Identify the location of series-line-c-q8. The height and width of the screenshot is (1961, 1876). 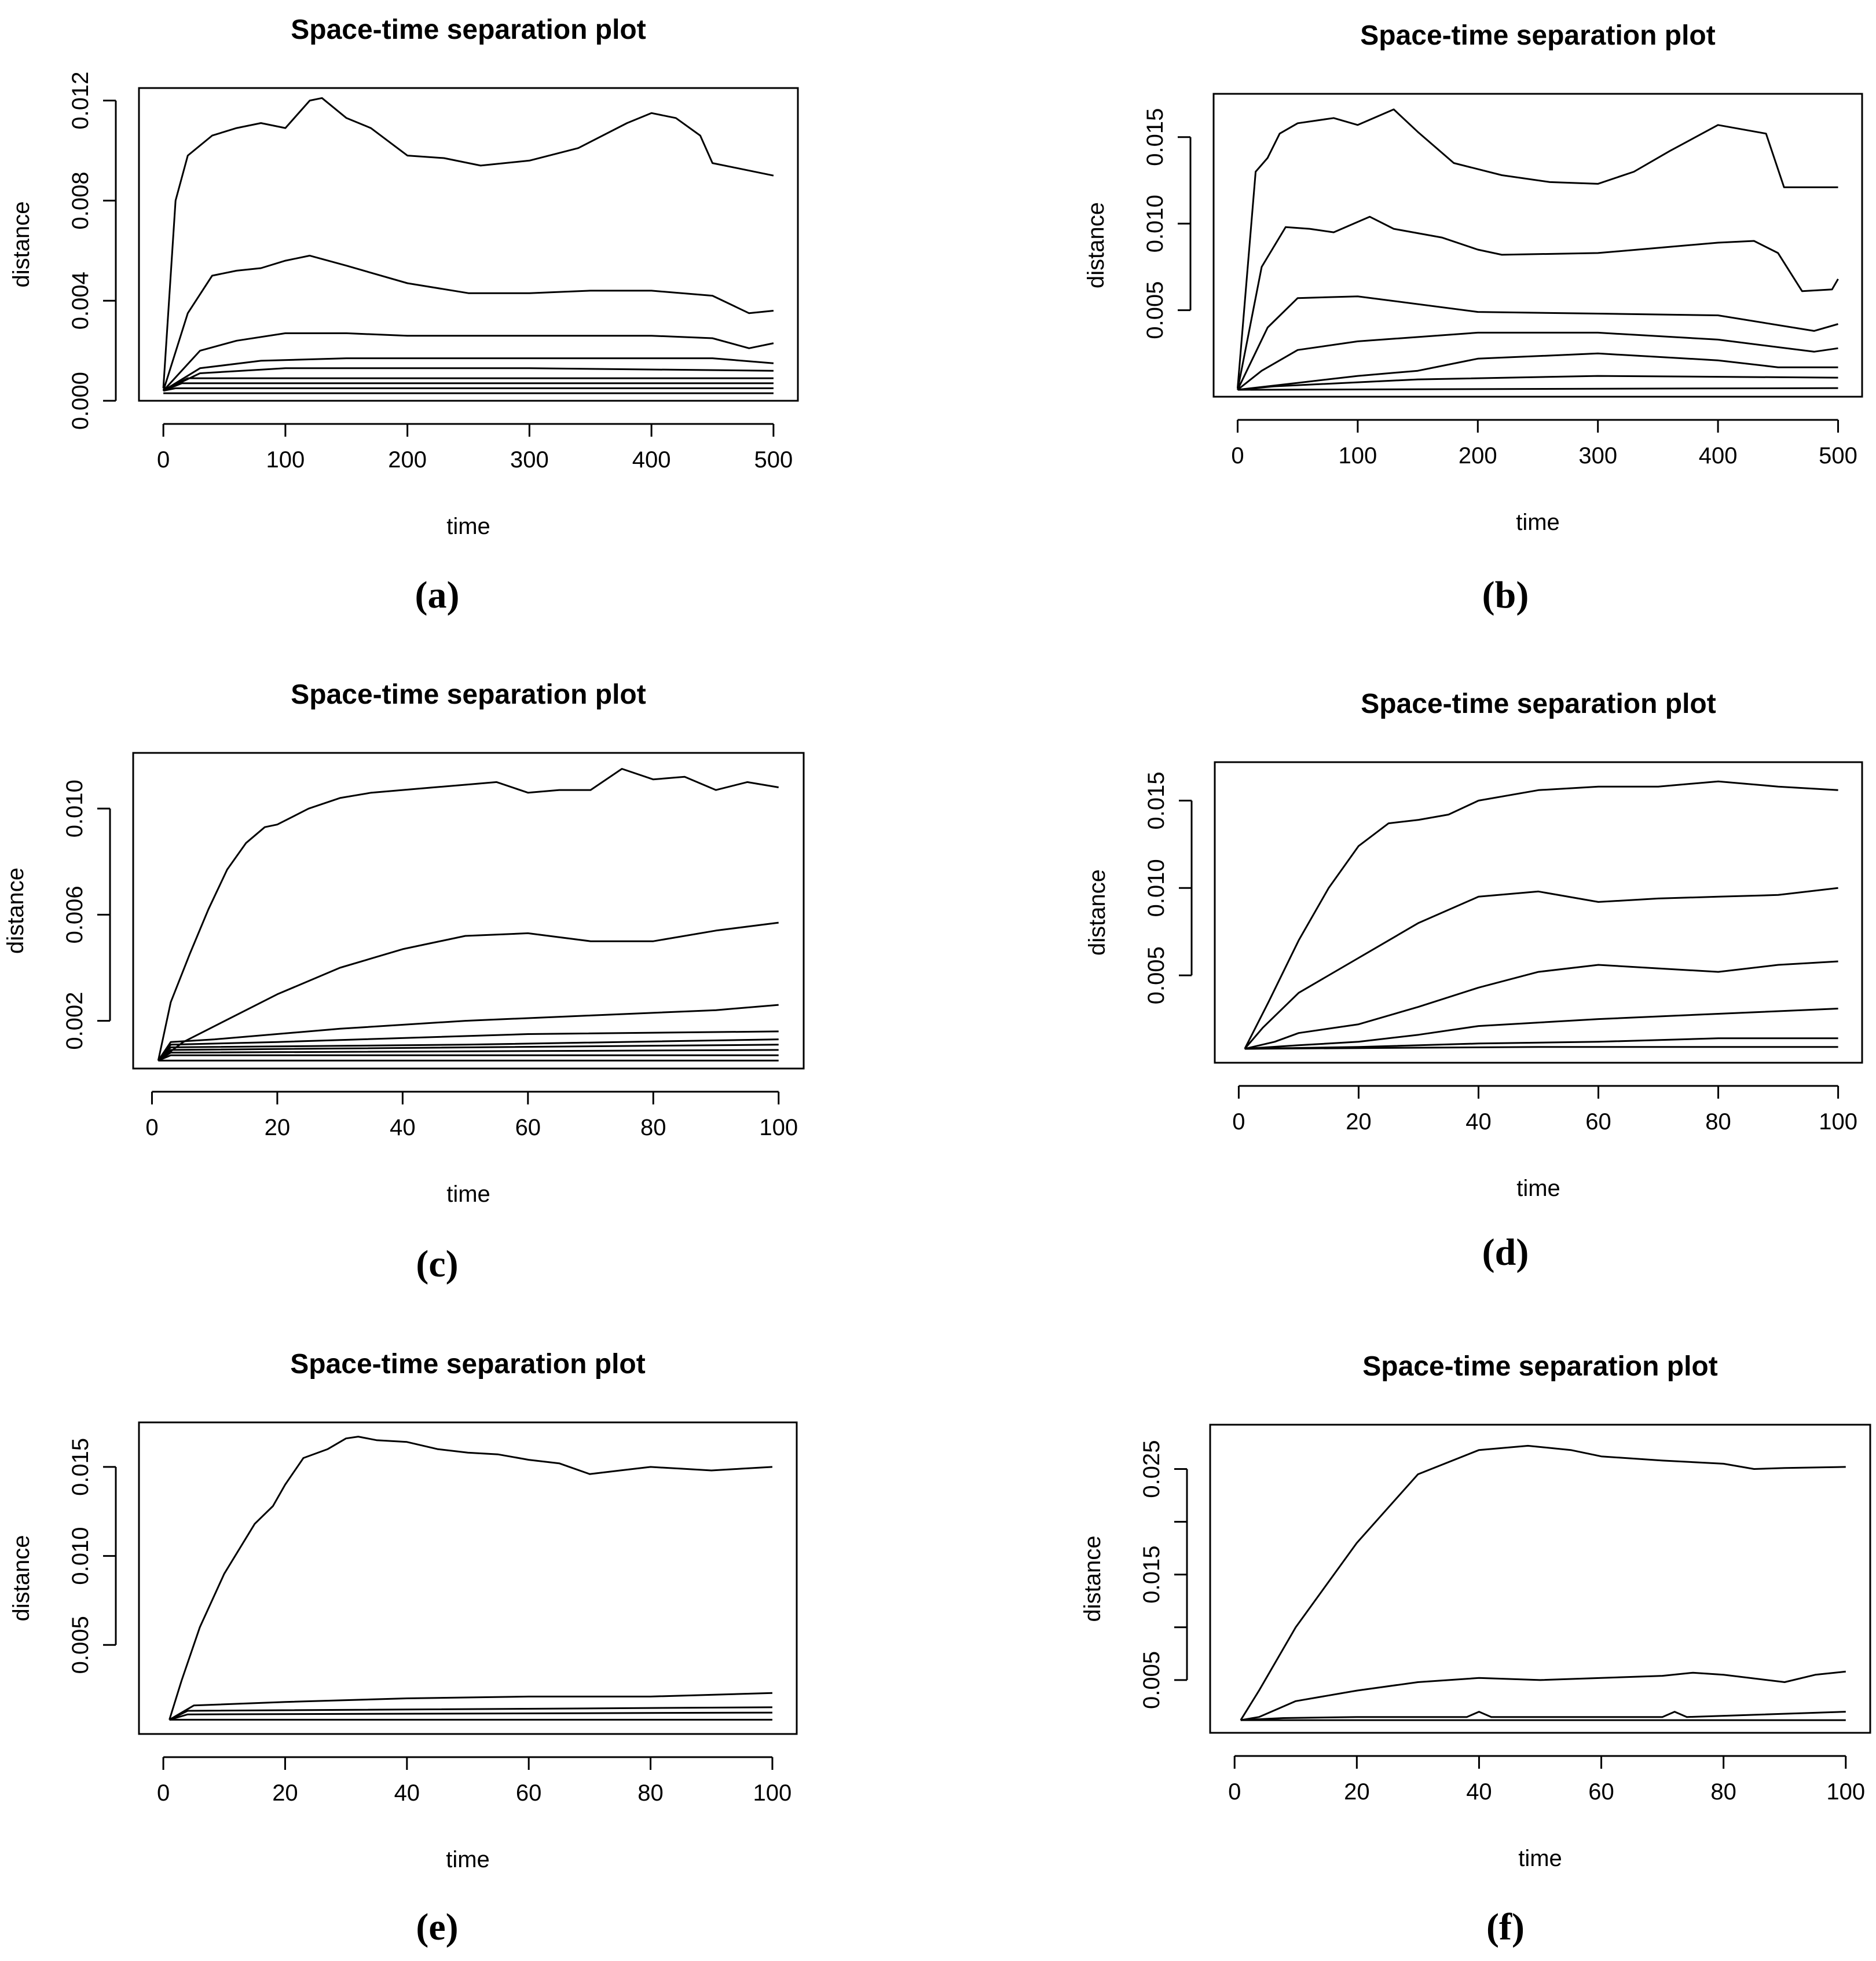
(468, 1058).